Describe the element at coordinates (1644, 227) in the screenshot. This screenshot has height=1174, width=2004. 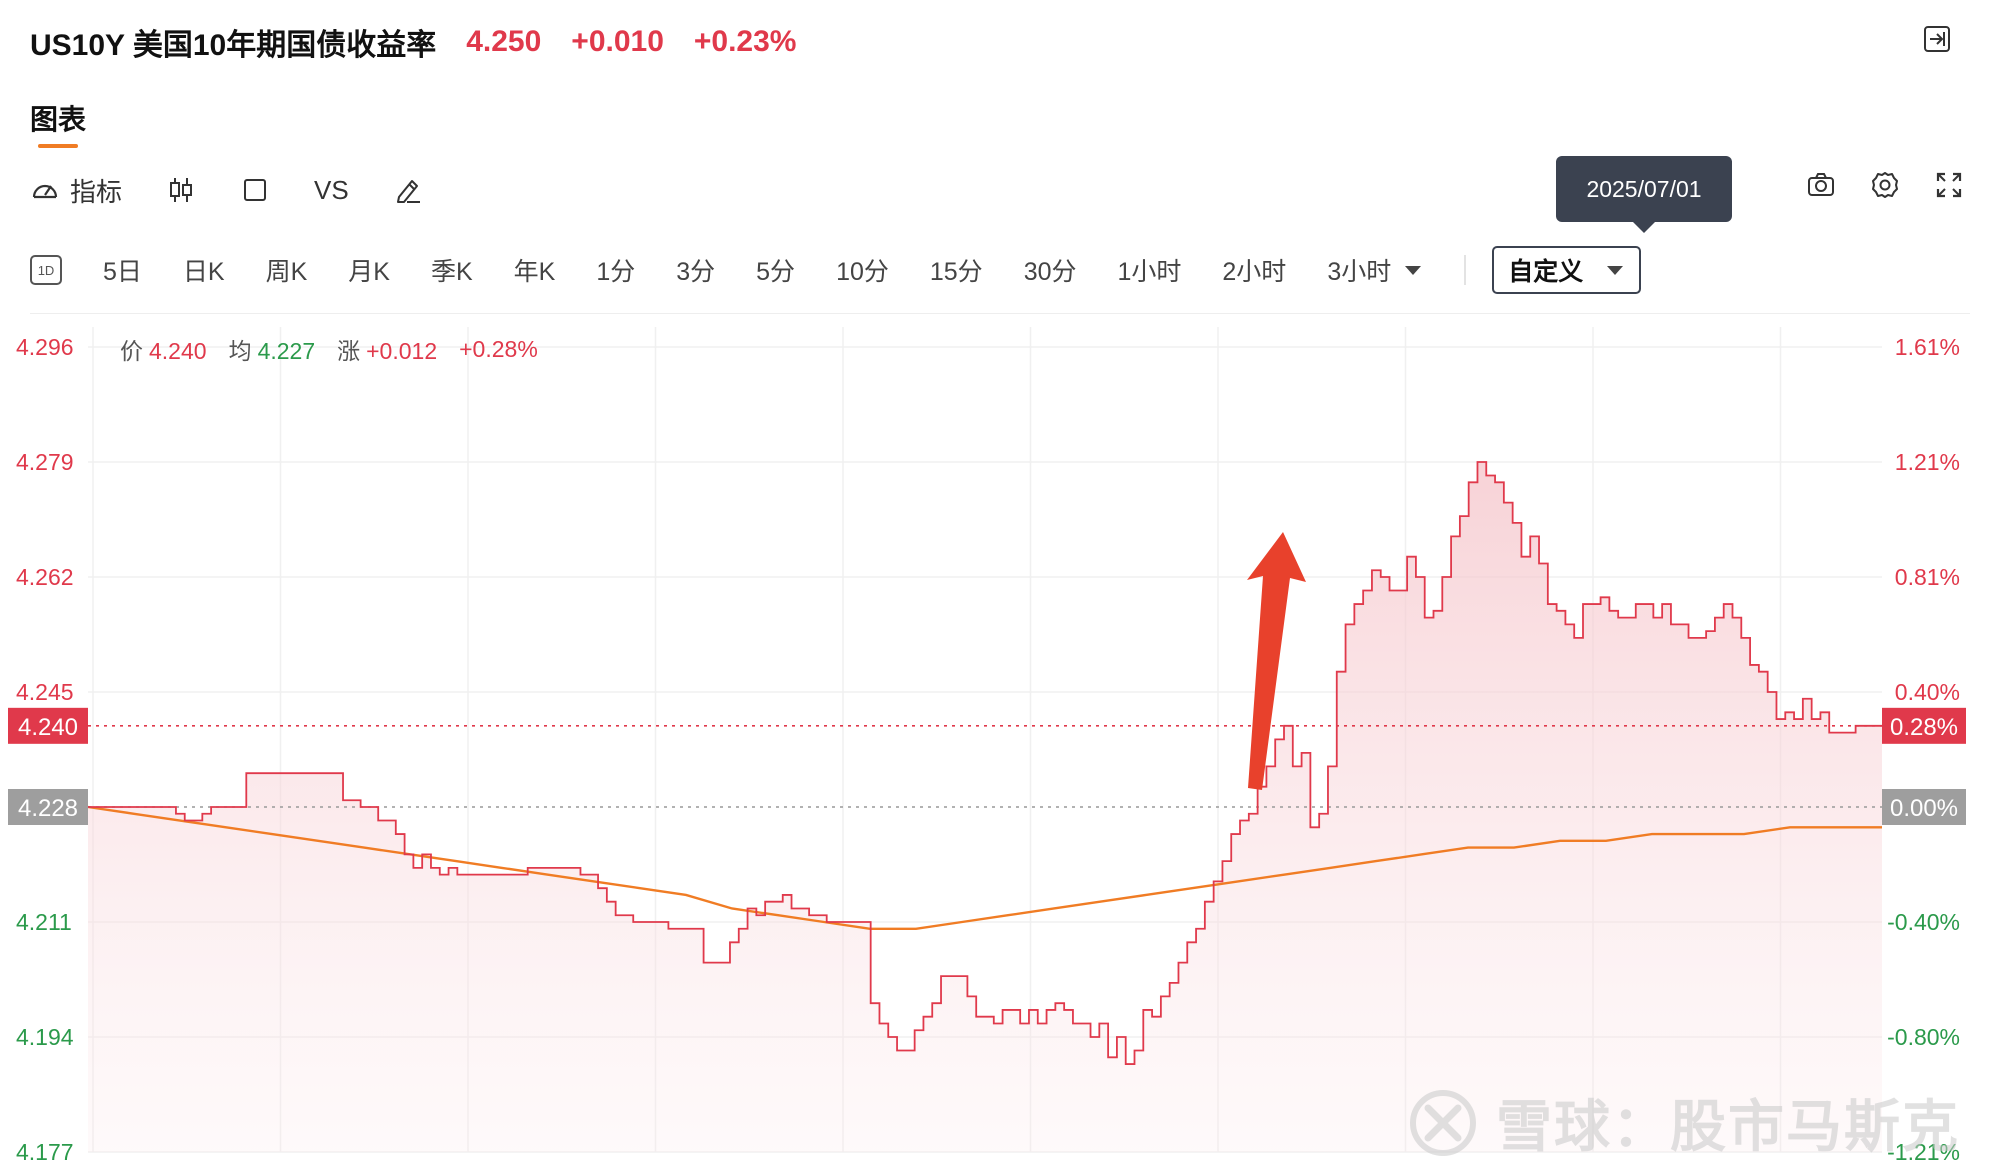
I see `date-tooltip-arrow` at that location.